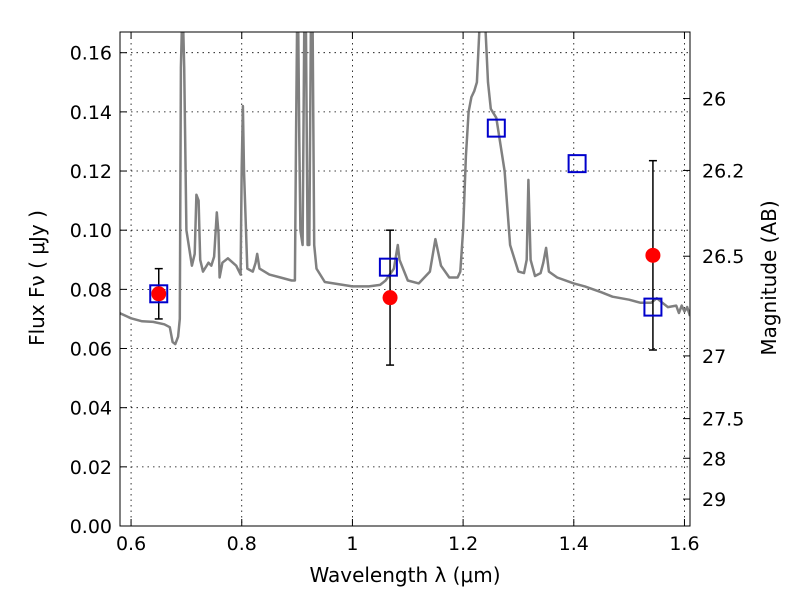 This screenshot has height=600, width=800. Describe the element at coordinates (131, 544) in the screenshot. I see `x-tick-label: 0.6` at that location.